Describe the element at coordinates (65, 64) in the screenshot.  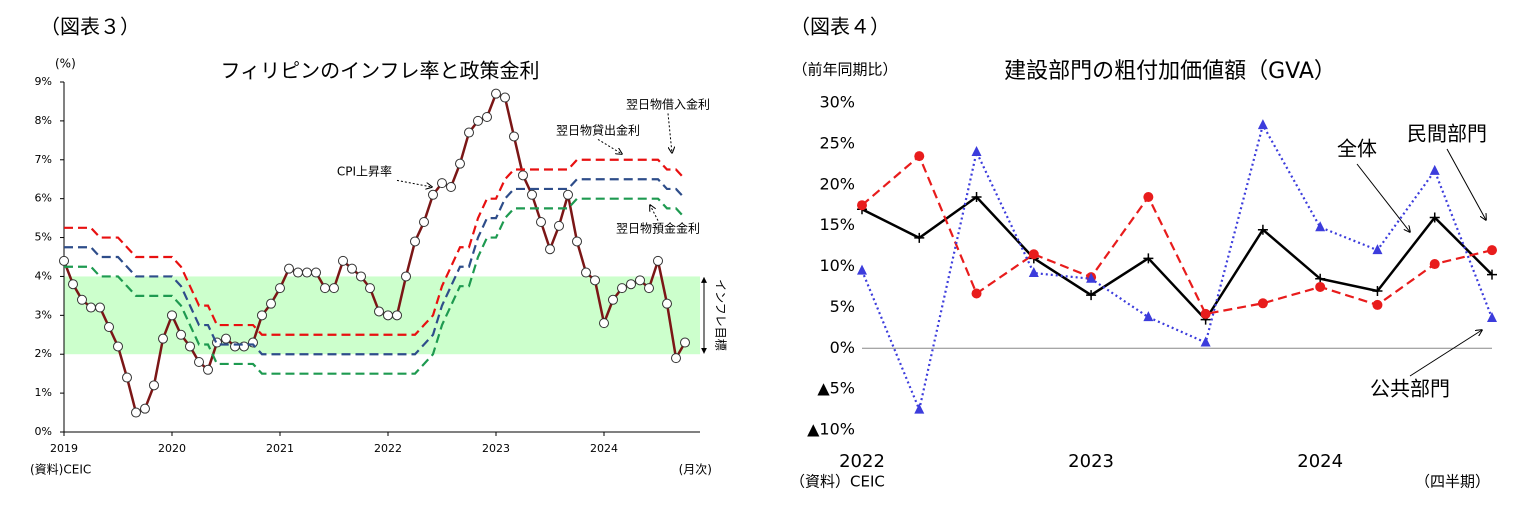
I see `y-unit-label: (%)` at that location.